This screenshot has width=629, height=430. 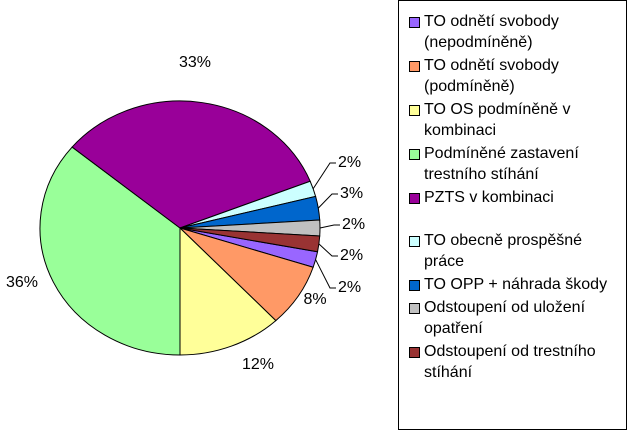 I want to click on legend-entry: TO OS podmíněně v kombinaci, so click(x=515, y=120).